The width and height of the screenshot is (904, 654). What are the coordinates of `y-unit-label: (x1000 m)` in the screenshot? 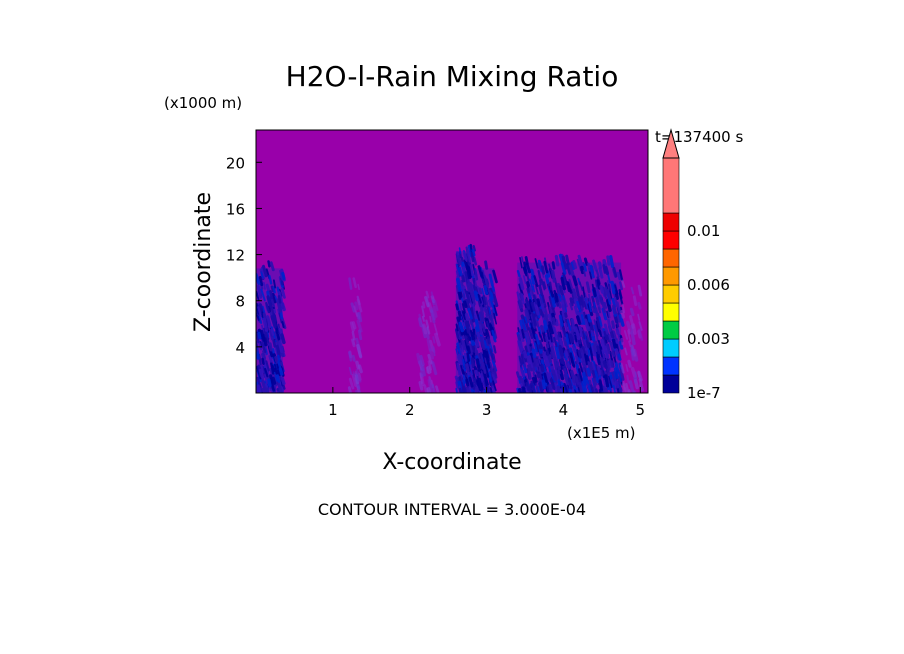 It's located at (203, 103).